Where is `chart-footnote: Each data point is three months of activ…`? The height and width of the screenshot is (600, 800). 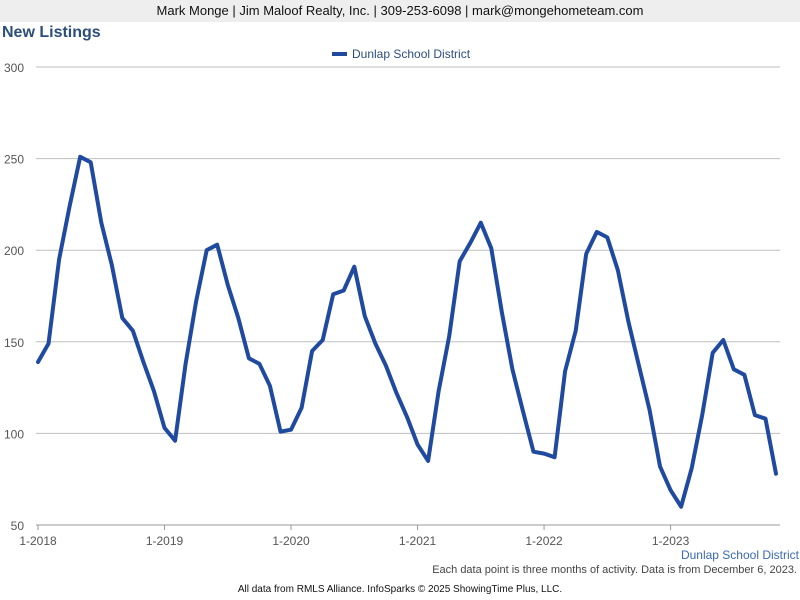 chart-footnote: Each data point is three months of activ… is located at coordinates (614, 570).